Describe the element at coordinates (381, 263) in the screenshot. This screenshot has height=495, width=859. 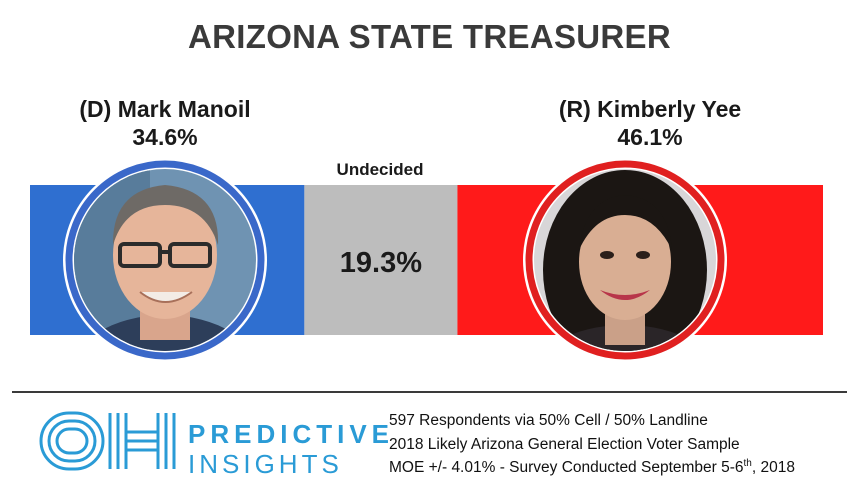
I see `undecided-value-label: 19.3%` at that location.